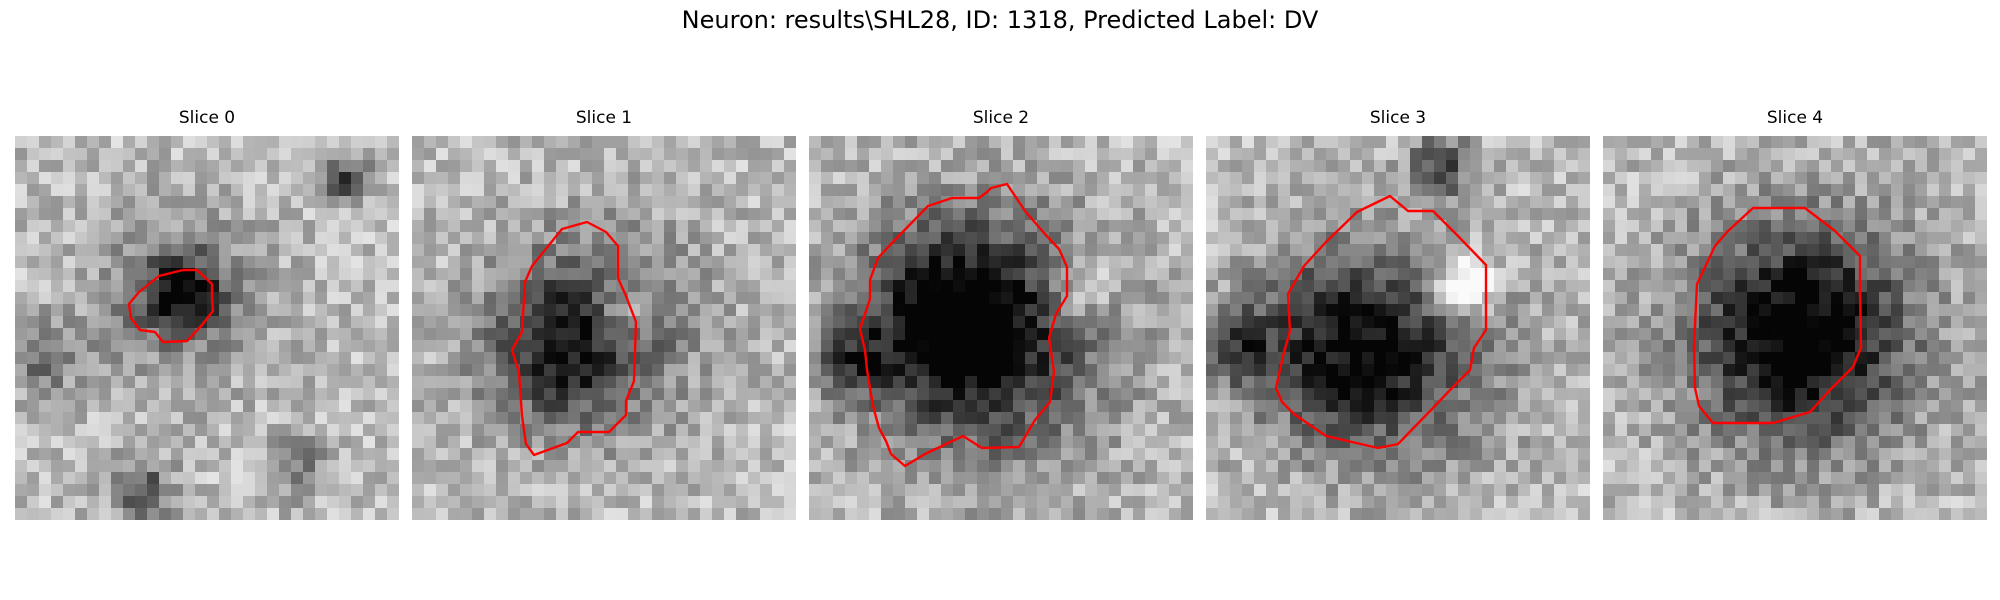 The height and width of the screenshot is (600, 2000). What do you see at coordinates (1398, 118) in the screenshot?
I see `slice-title-3: Slice 3` at bounding box center [1398, 118].